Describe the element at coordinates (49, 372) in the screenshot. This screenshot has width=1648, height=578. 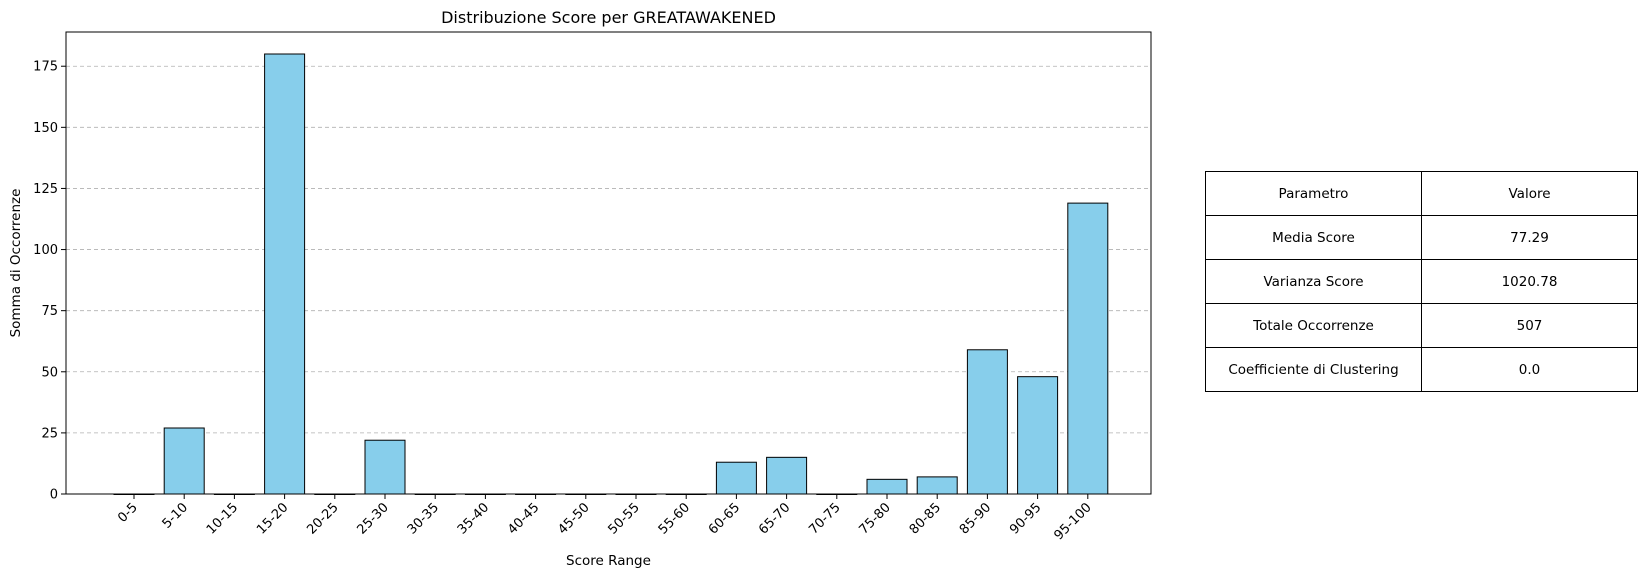
I see `y-tick-label: 50` at that location.